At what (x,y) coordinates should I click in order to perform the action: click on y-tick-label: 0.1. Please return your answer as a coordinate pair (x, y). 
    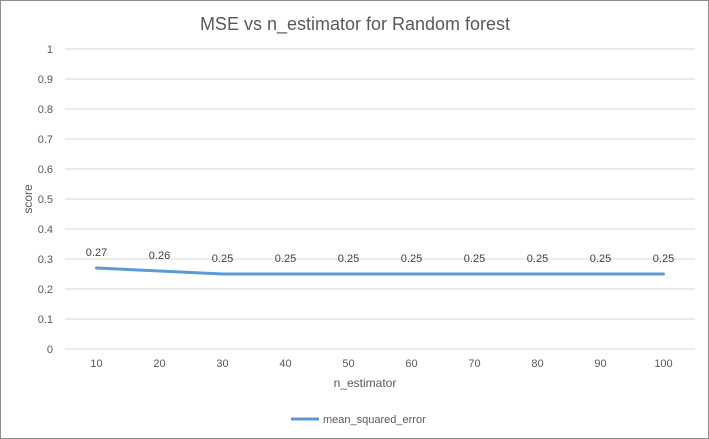
    Looking at the image, I should click on (45, 320).